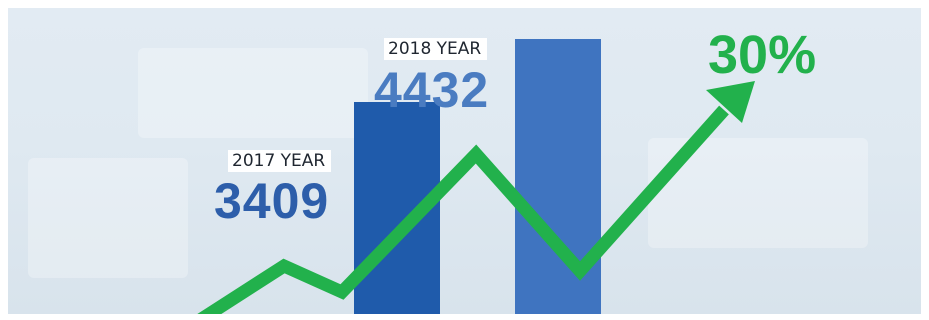 This screenshot has width=929, height=320. Describe the element at coordinates (280, 161) in the screenshot. I see `year-label-2017: 2017 YEAR` at that location.